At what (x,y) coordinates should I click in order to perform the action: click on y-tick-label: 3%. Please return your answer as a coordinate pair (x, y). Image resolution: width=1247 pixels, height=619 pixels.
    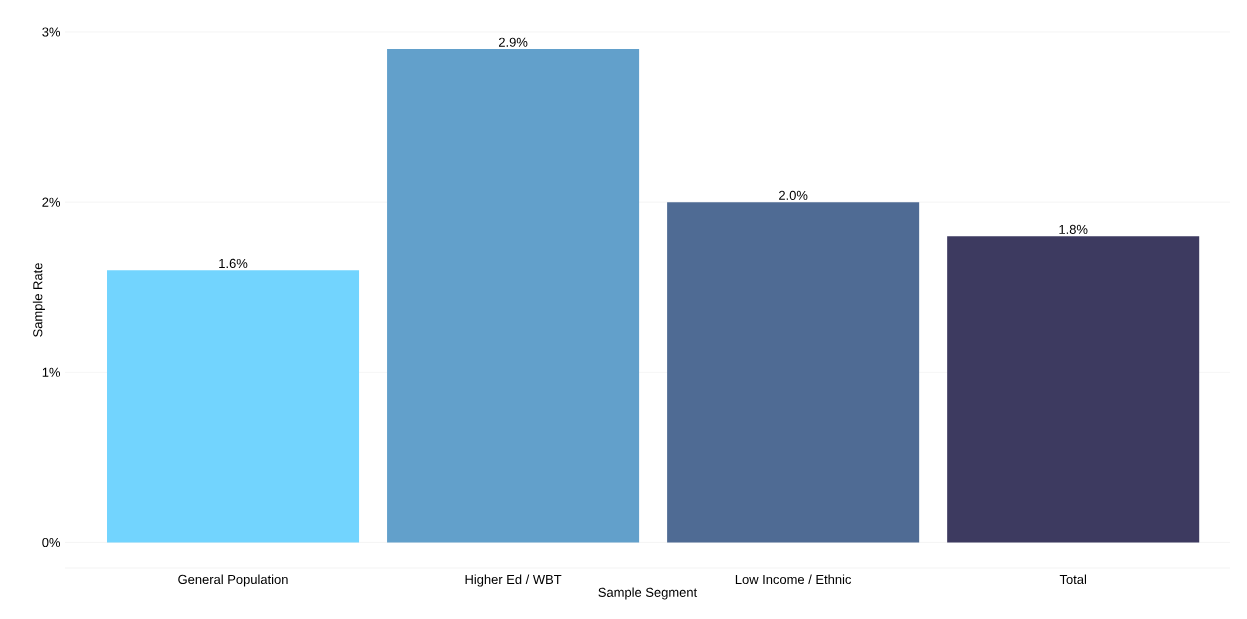
    Looking at the image, I should click on (51, 32).